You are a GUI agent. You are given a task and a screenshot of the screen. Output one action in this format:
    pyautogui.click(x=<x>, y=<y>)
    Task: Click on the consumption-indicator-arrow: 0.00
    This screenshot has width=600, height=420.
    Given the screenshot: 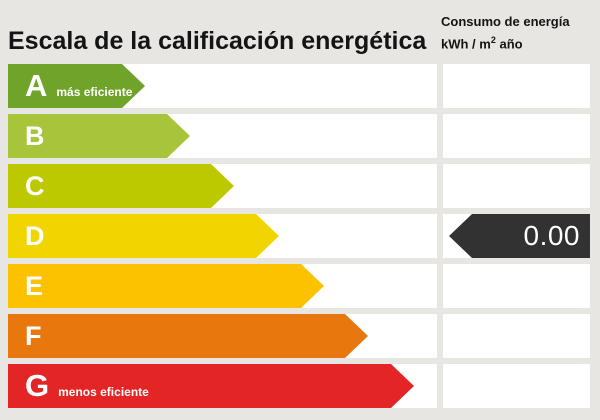 What is the action you would take?
    pyautogui.click(x=519, y=236)
    